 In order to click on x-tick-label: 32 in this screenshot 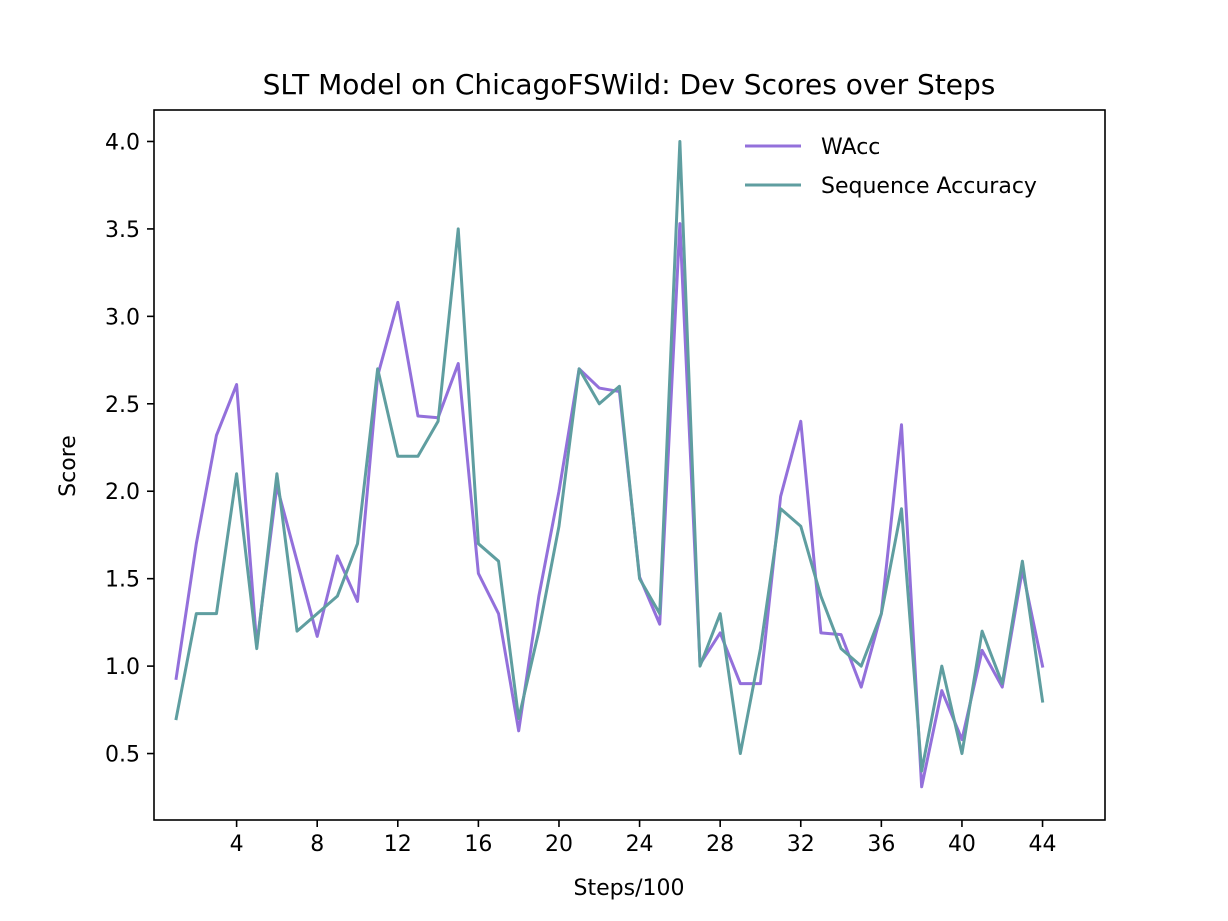, I will do `click(801, 844)`.